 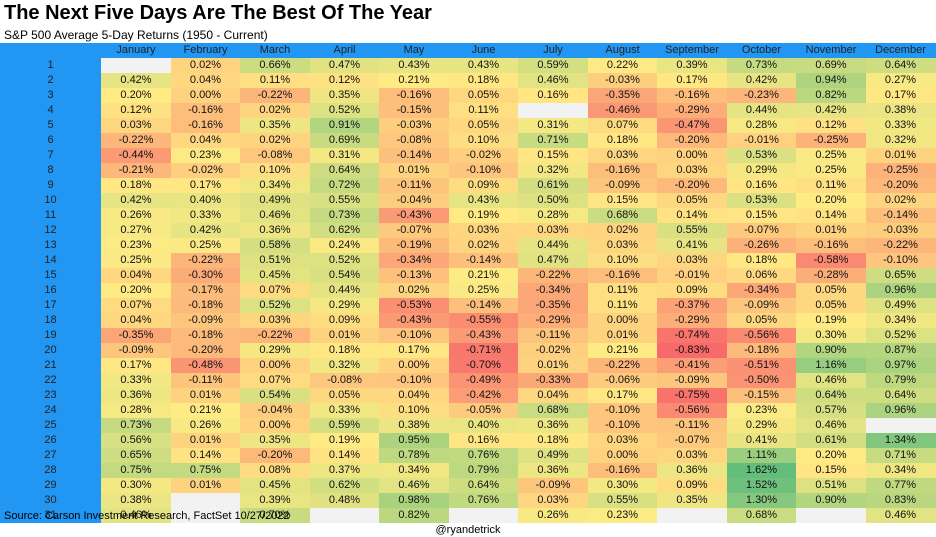 What do you see at coordinates (483, 200) in the screenshot?
I see `table-cell: 0.43%` at bounding box center [483, 200].